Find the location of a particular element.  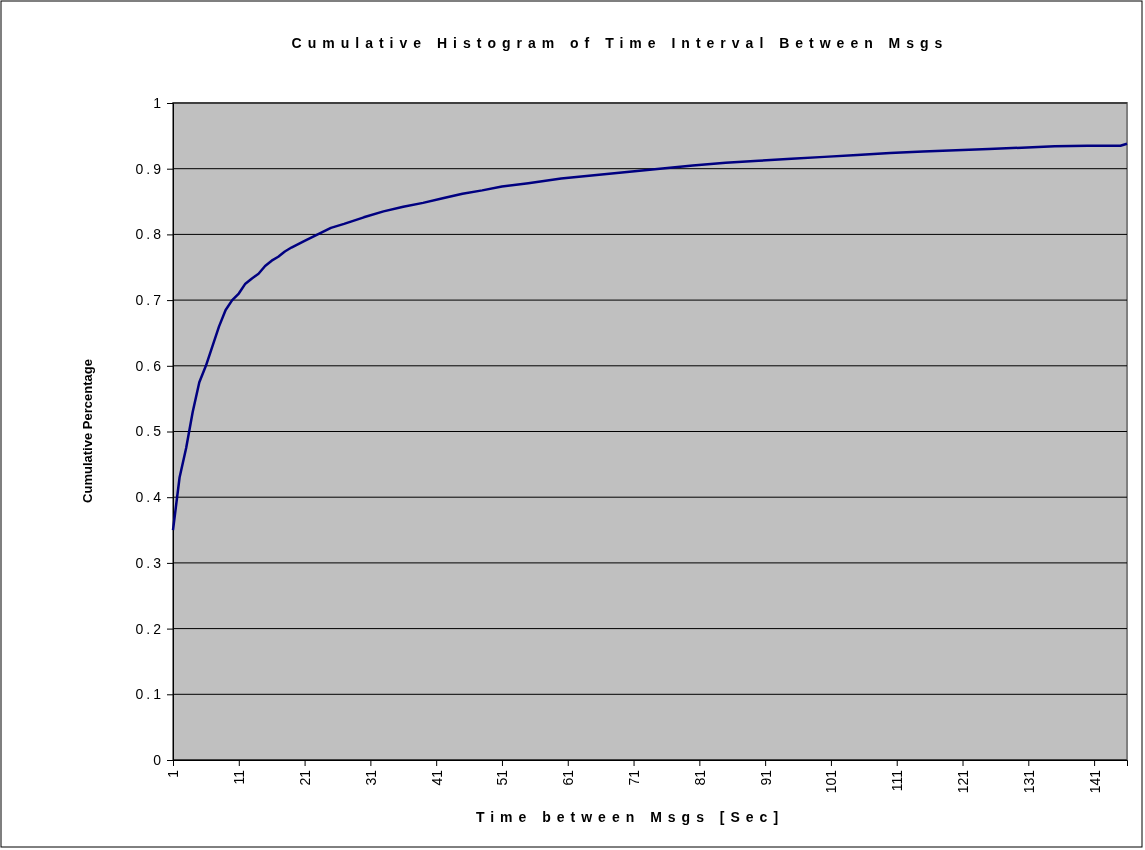

x-tick-label: 111 is located at coordinates (897, 780).